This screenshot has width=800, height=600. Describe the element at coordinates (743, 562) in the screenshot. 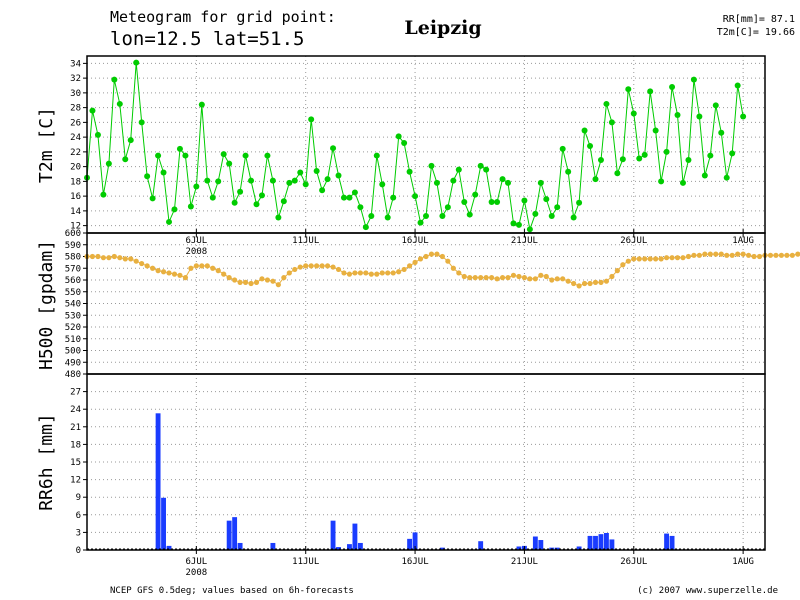

I see `x-tick-label: 1AUG` at that location.